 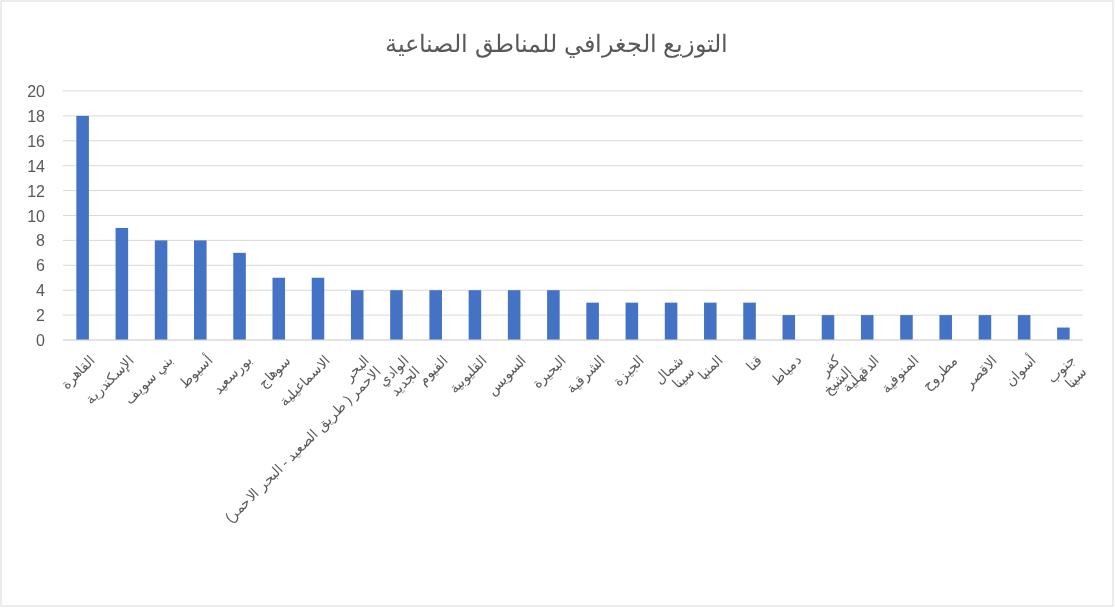 What do you see at coordinates (629, 370) in the screenshot?
I see `x-tick-label: الجيزة` at bounding box center [629, 370].